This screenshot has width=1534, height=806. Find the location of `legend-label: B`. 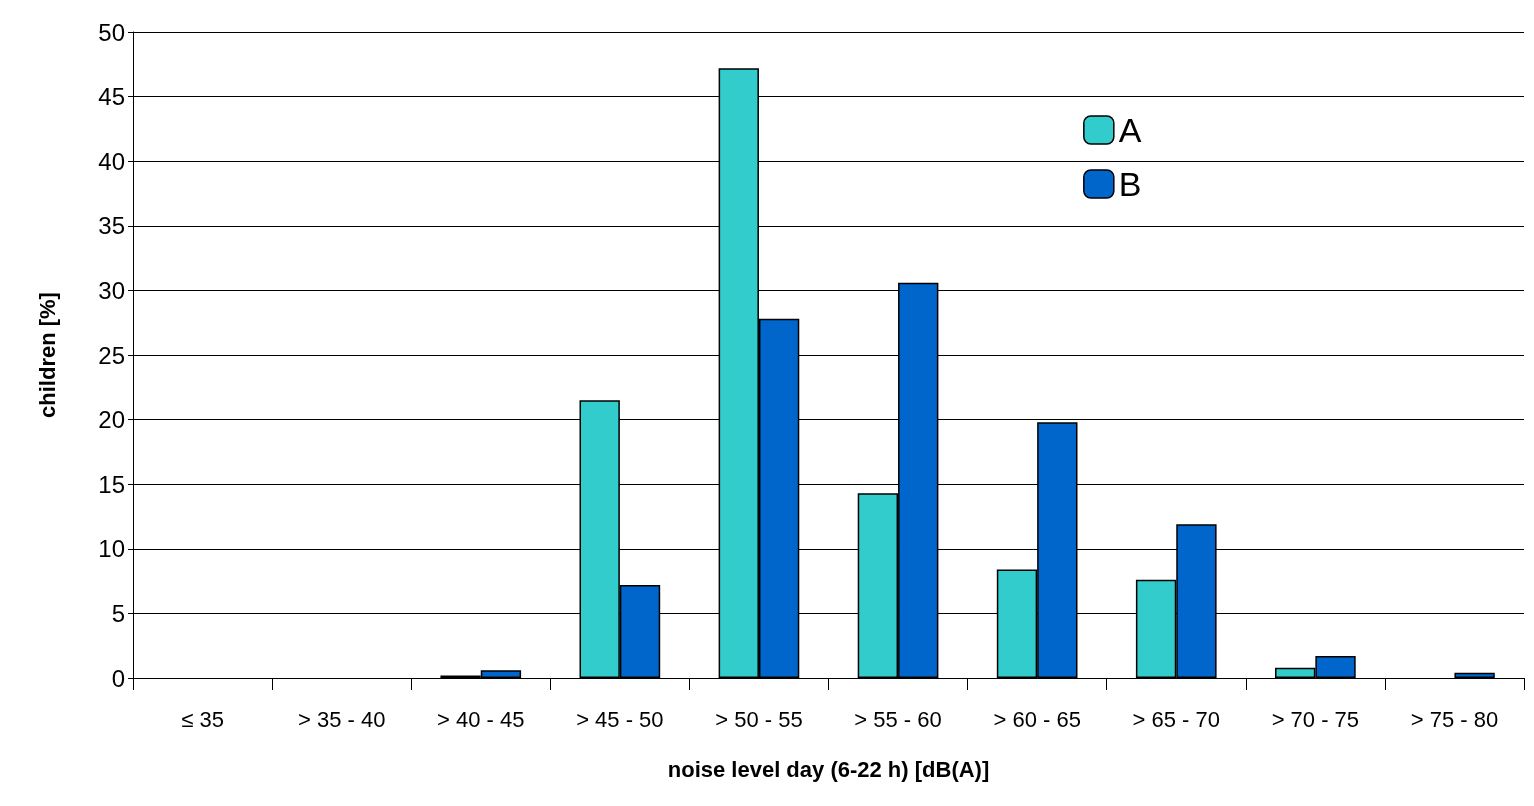

legend-label: B is located at coordinates (1130, 184).